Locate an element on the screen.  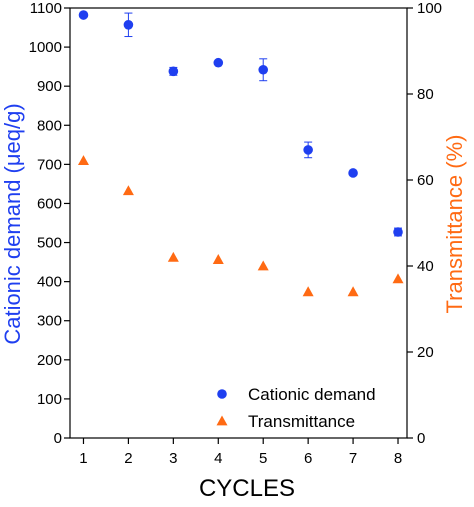
y-left-tick-label: 1000 is located at coordinates (45, 47).